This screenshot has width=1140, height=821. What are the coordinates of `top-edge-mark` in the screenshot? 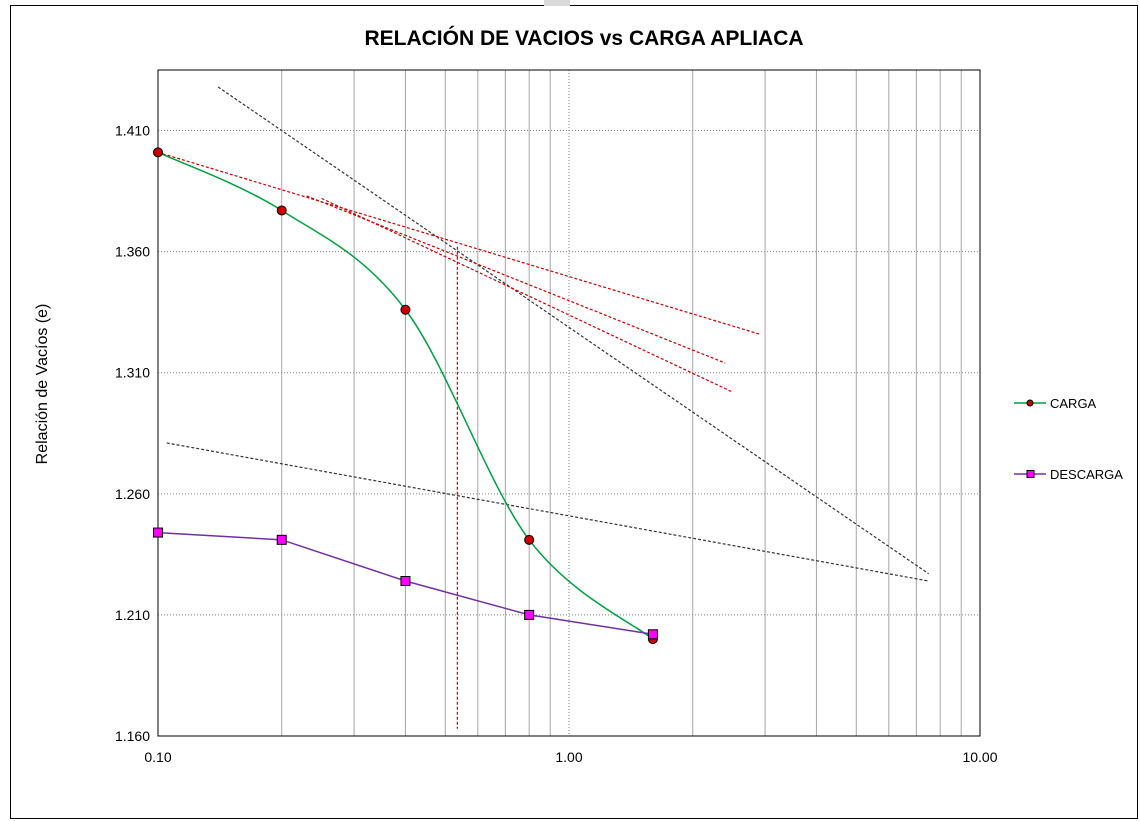 It's located at (557, 3).